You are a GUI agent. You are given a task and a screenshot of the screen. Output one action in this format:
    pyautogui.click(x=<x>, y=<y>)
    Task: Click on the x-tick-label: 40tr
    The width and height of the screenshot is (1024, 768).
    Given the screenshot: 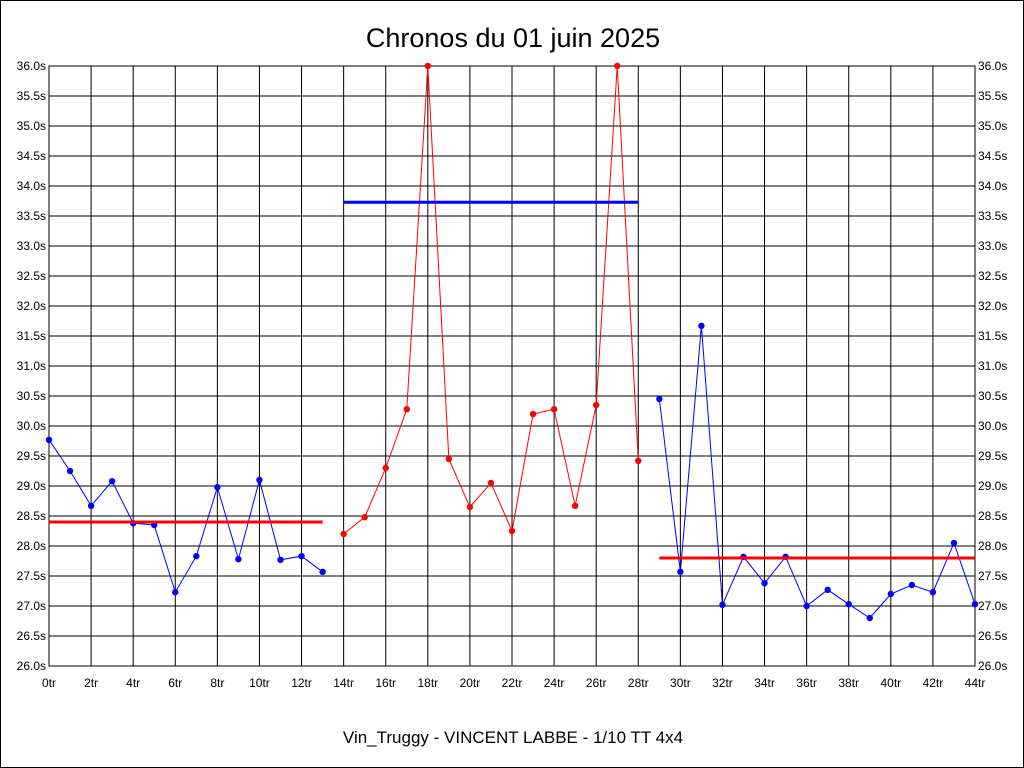 What is the action you would take?
    pyautogui.click(x=890, y=683)
    